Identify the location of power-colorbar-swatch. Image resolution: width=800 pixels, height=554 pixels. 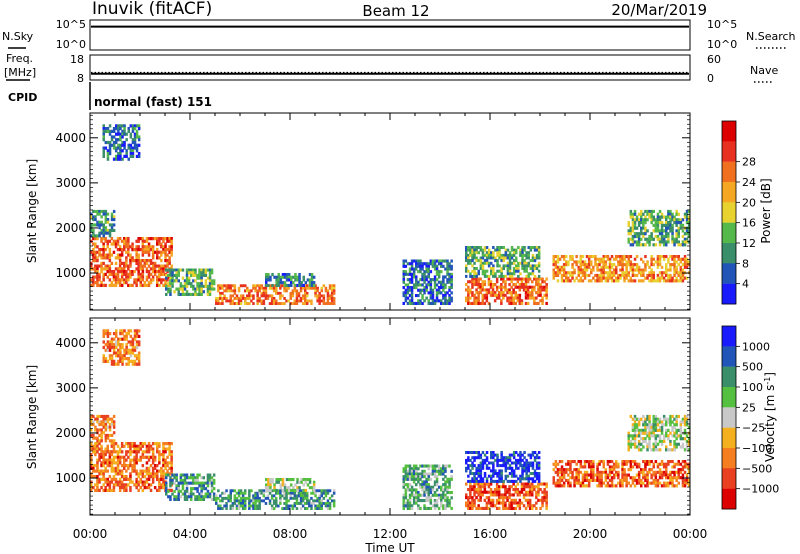
(729, 294).